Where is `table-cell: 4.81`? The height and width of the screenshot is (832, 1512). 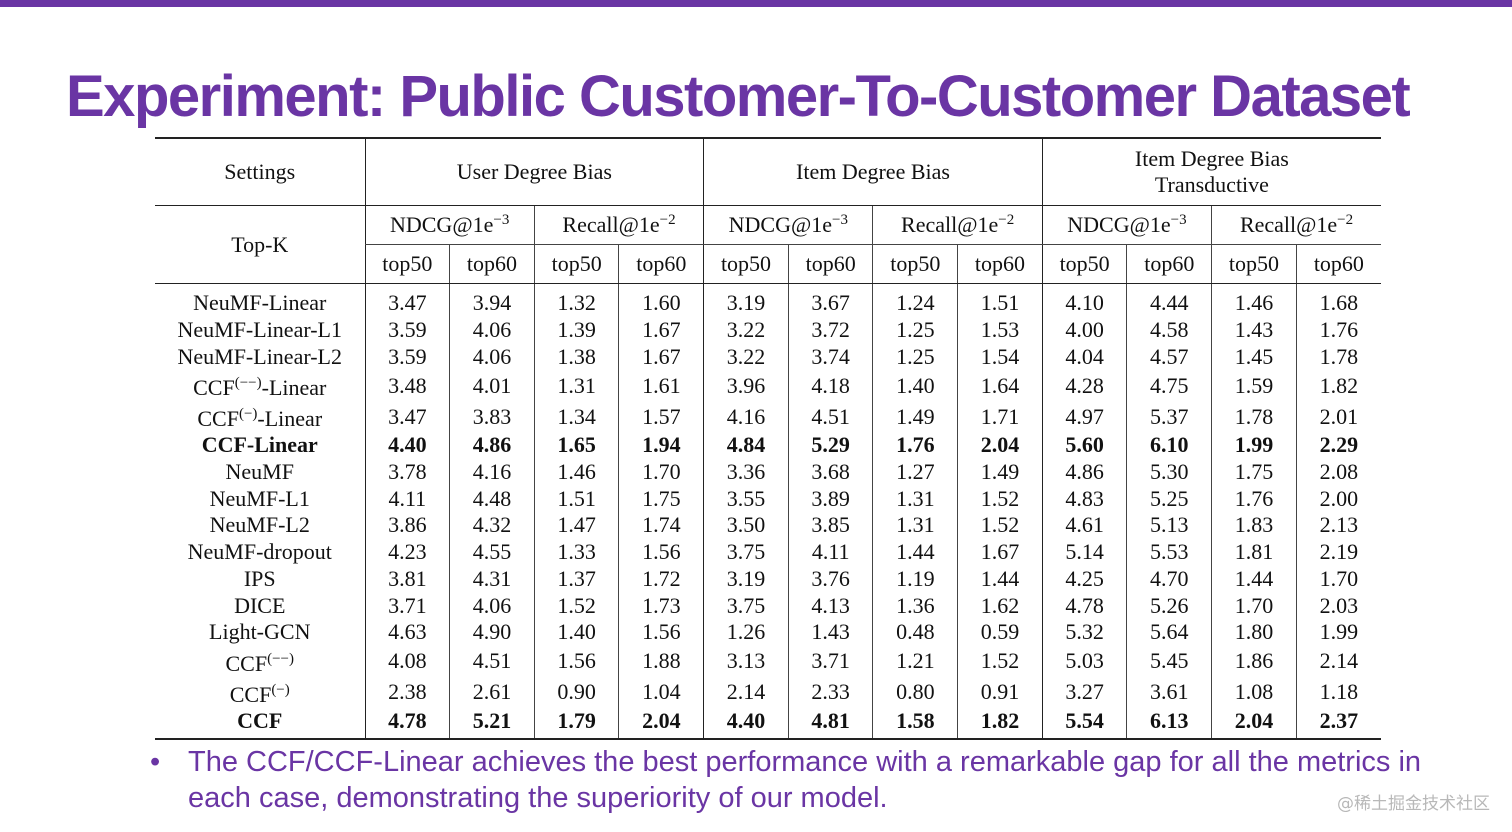 table-cell: 4.81 is located at coordinates (830, 724).